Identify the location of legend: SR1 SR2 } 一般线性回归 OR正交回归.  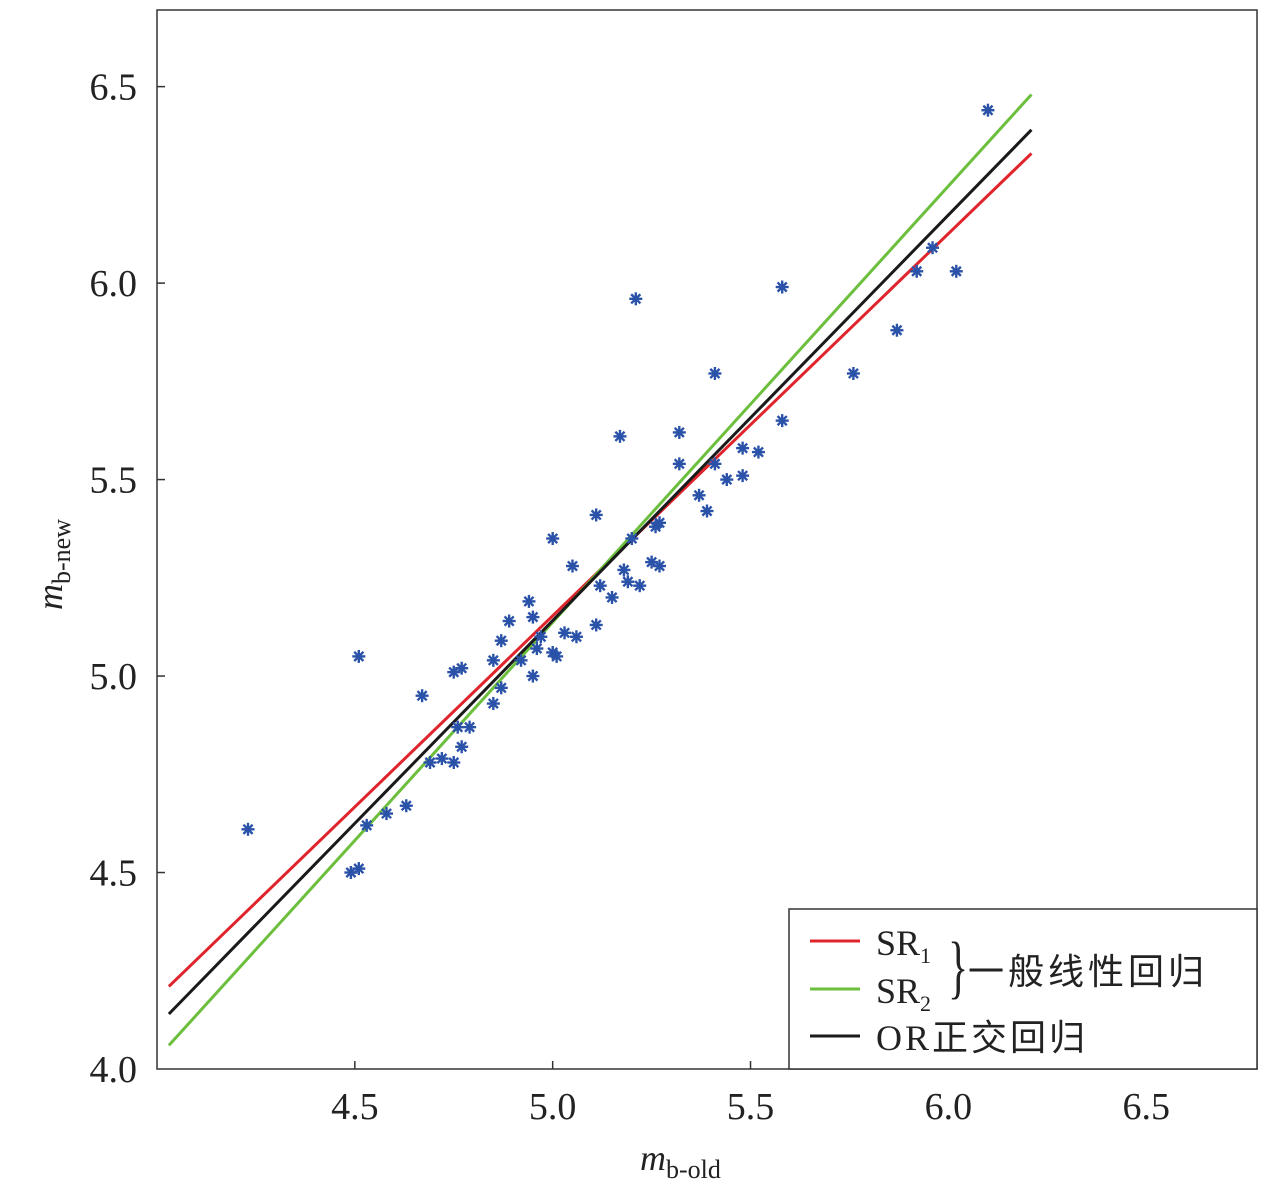
(1023, 989).